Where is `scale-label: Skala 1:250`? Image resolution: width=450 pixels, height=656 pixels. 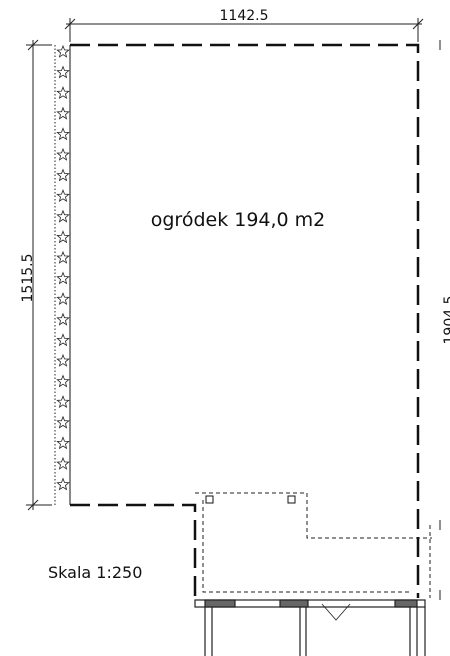 scale-label: Skala 1:250 is located at coordinates (95, 572).